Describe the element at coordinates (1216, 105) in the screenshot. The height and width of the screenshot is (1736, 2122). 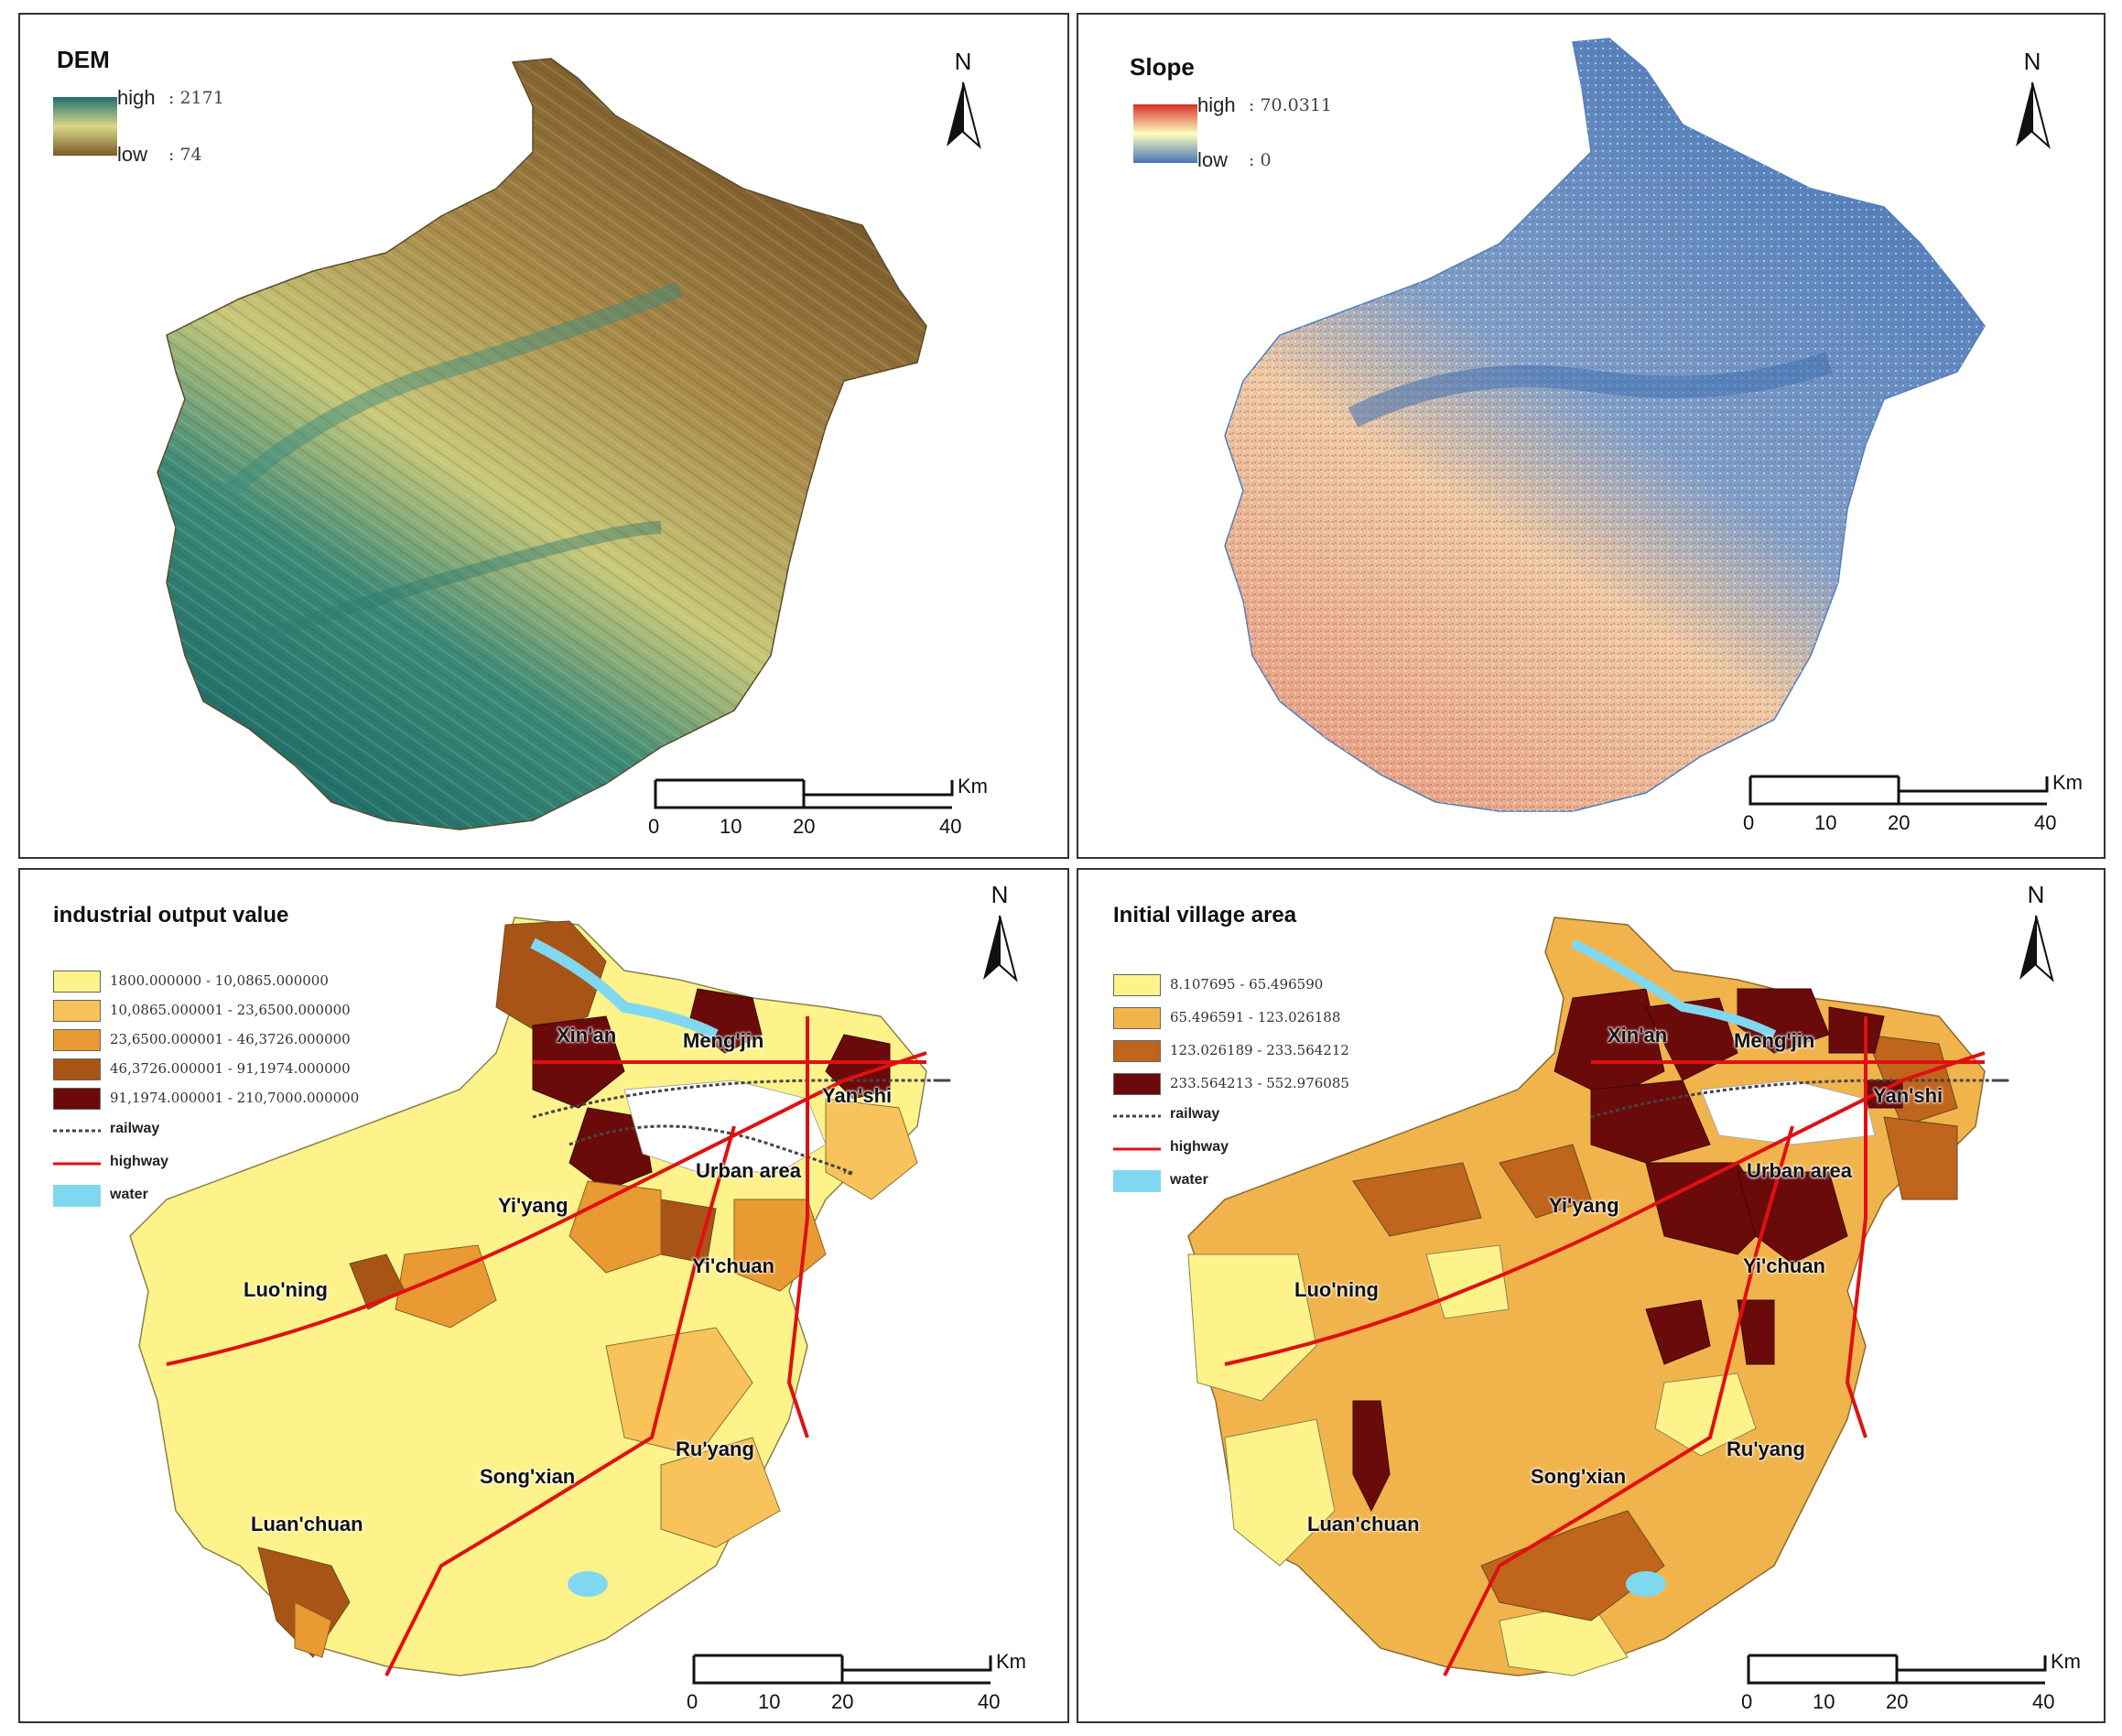
I see `slope-legend-high-label: high` at that location.